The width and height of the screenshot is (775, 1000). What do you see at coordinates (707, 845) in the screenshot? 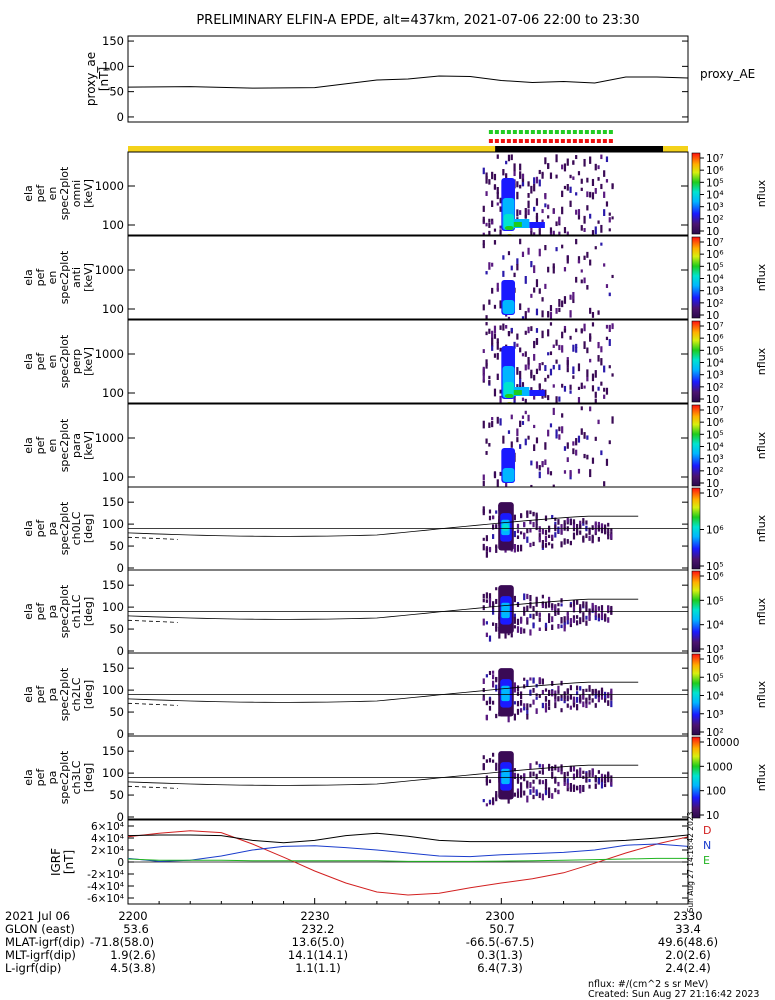
I see `igrf-legend-n: N` at bounding box center [707, 845].